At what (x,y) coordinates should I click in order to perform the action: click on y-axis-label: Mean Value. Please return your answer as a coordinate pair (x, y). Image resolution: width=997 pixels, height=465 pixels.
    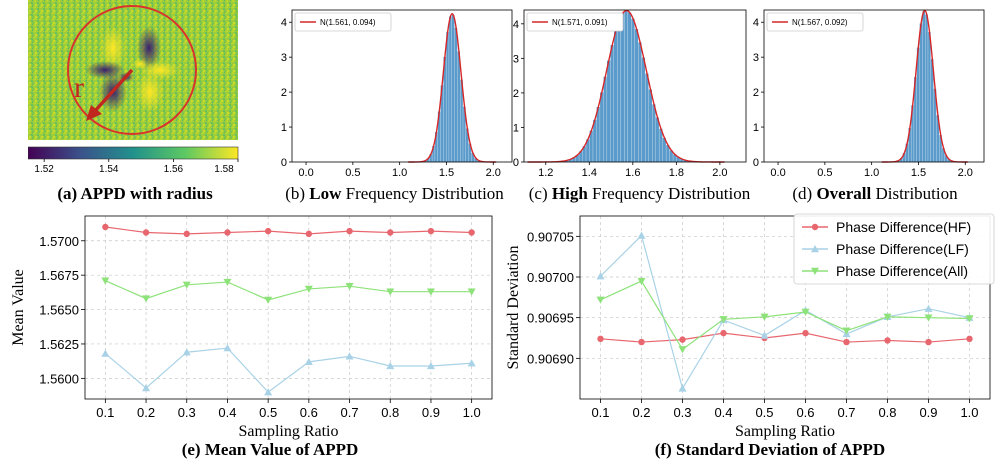
    Looking at the image, I should click on (18, 307).